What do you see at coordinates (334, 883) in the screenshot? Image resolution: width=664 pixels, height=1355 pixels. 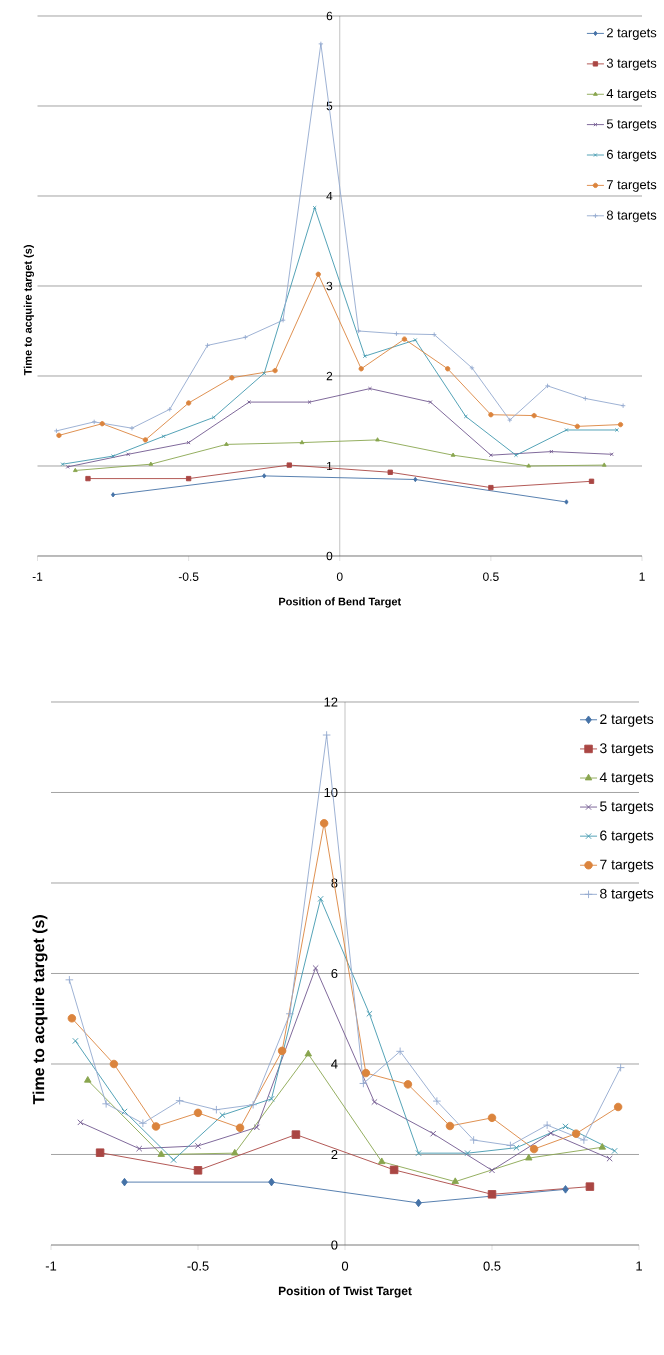 I see `y-tick-label: 8` at bounding box center [334, 883].